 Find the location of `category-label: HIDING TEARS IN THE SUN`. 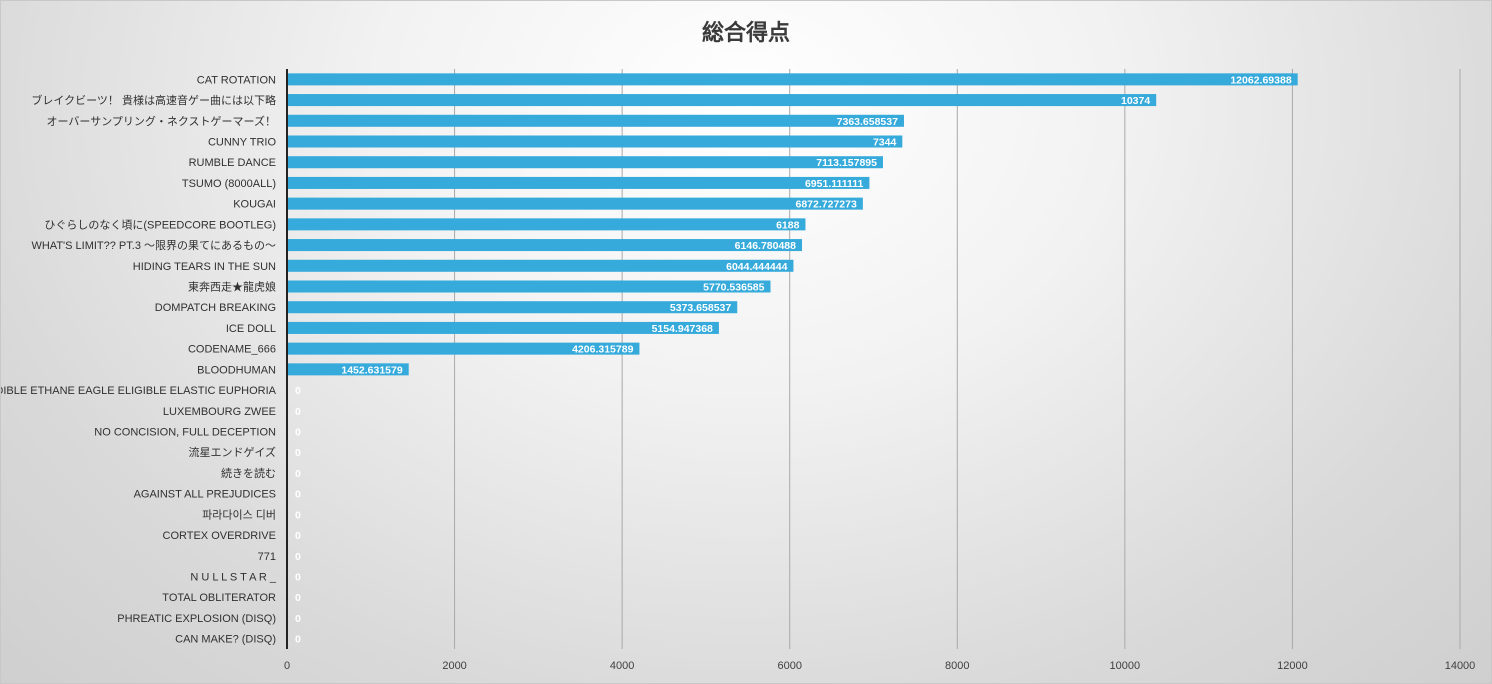

category-label: HIDING TEARS IN THE SUN is located at coordinates (204, 267).